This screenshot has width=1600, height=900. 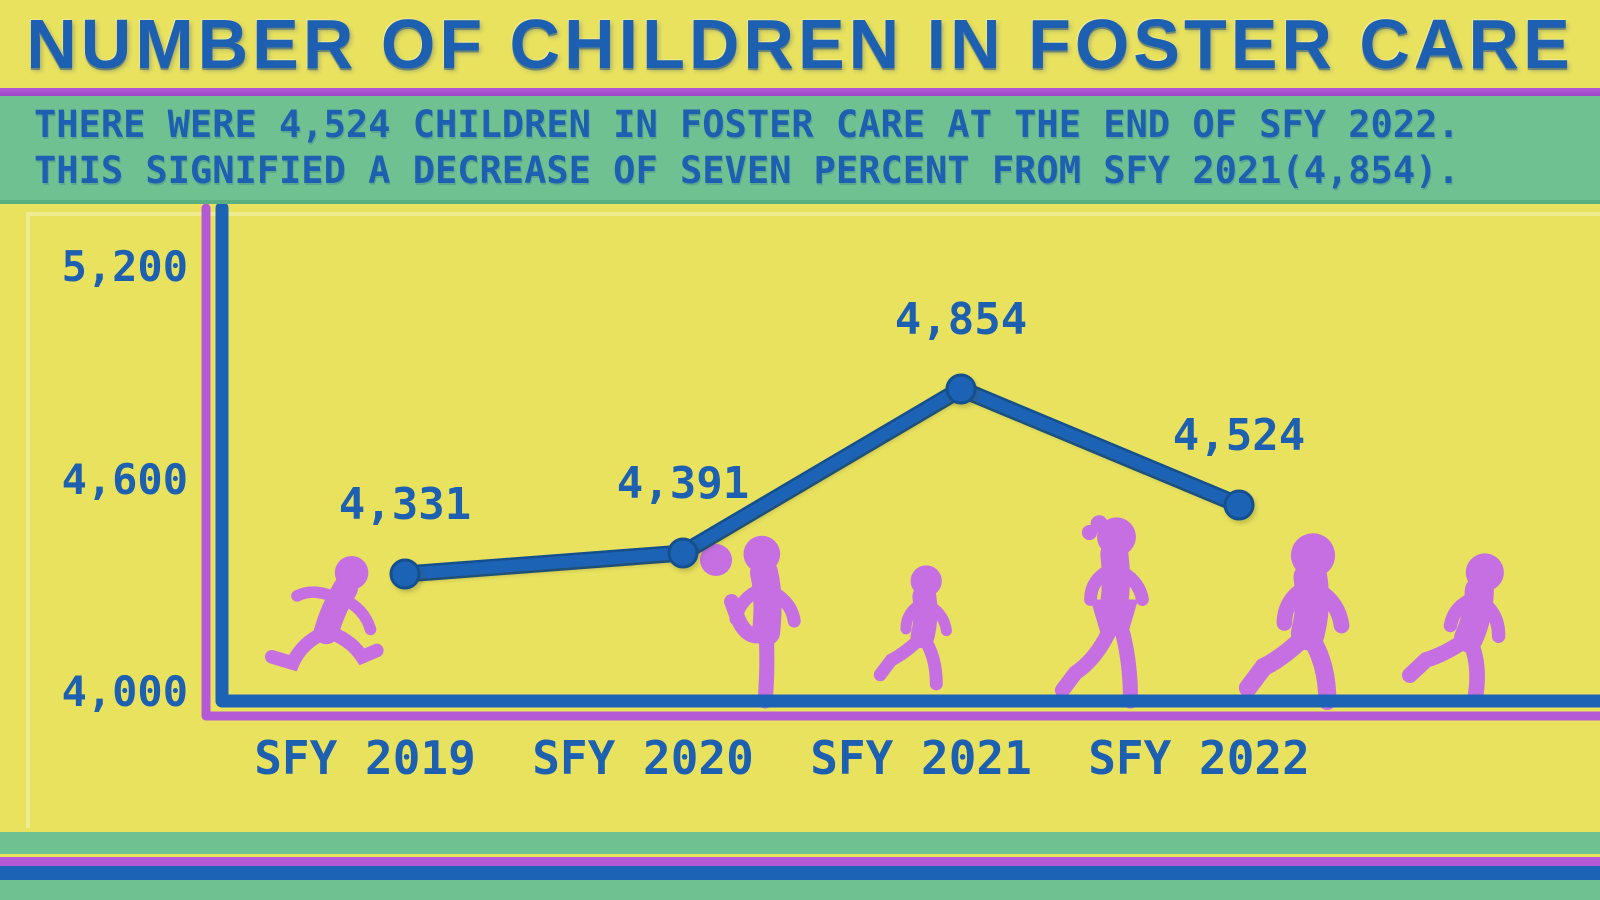 I want to click on x-tick-label: SFY 2019, so click(x=365, y=758).